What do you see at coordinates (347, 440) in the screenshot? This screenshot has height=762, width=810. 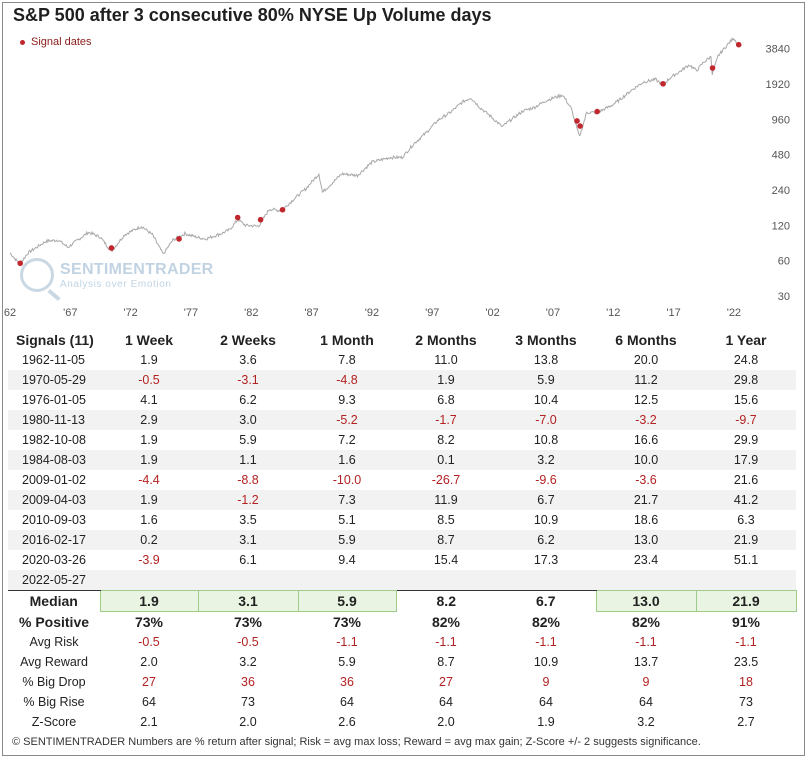 I see `return-cell: 7.2` at bounding box center [347, 440].